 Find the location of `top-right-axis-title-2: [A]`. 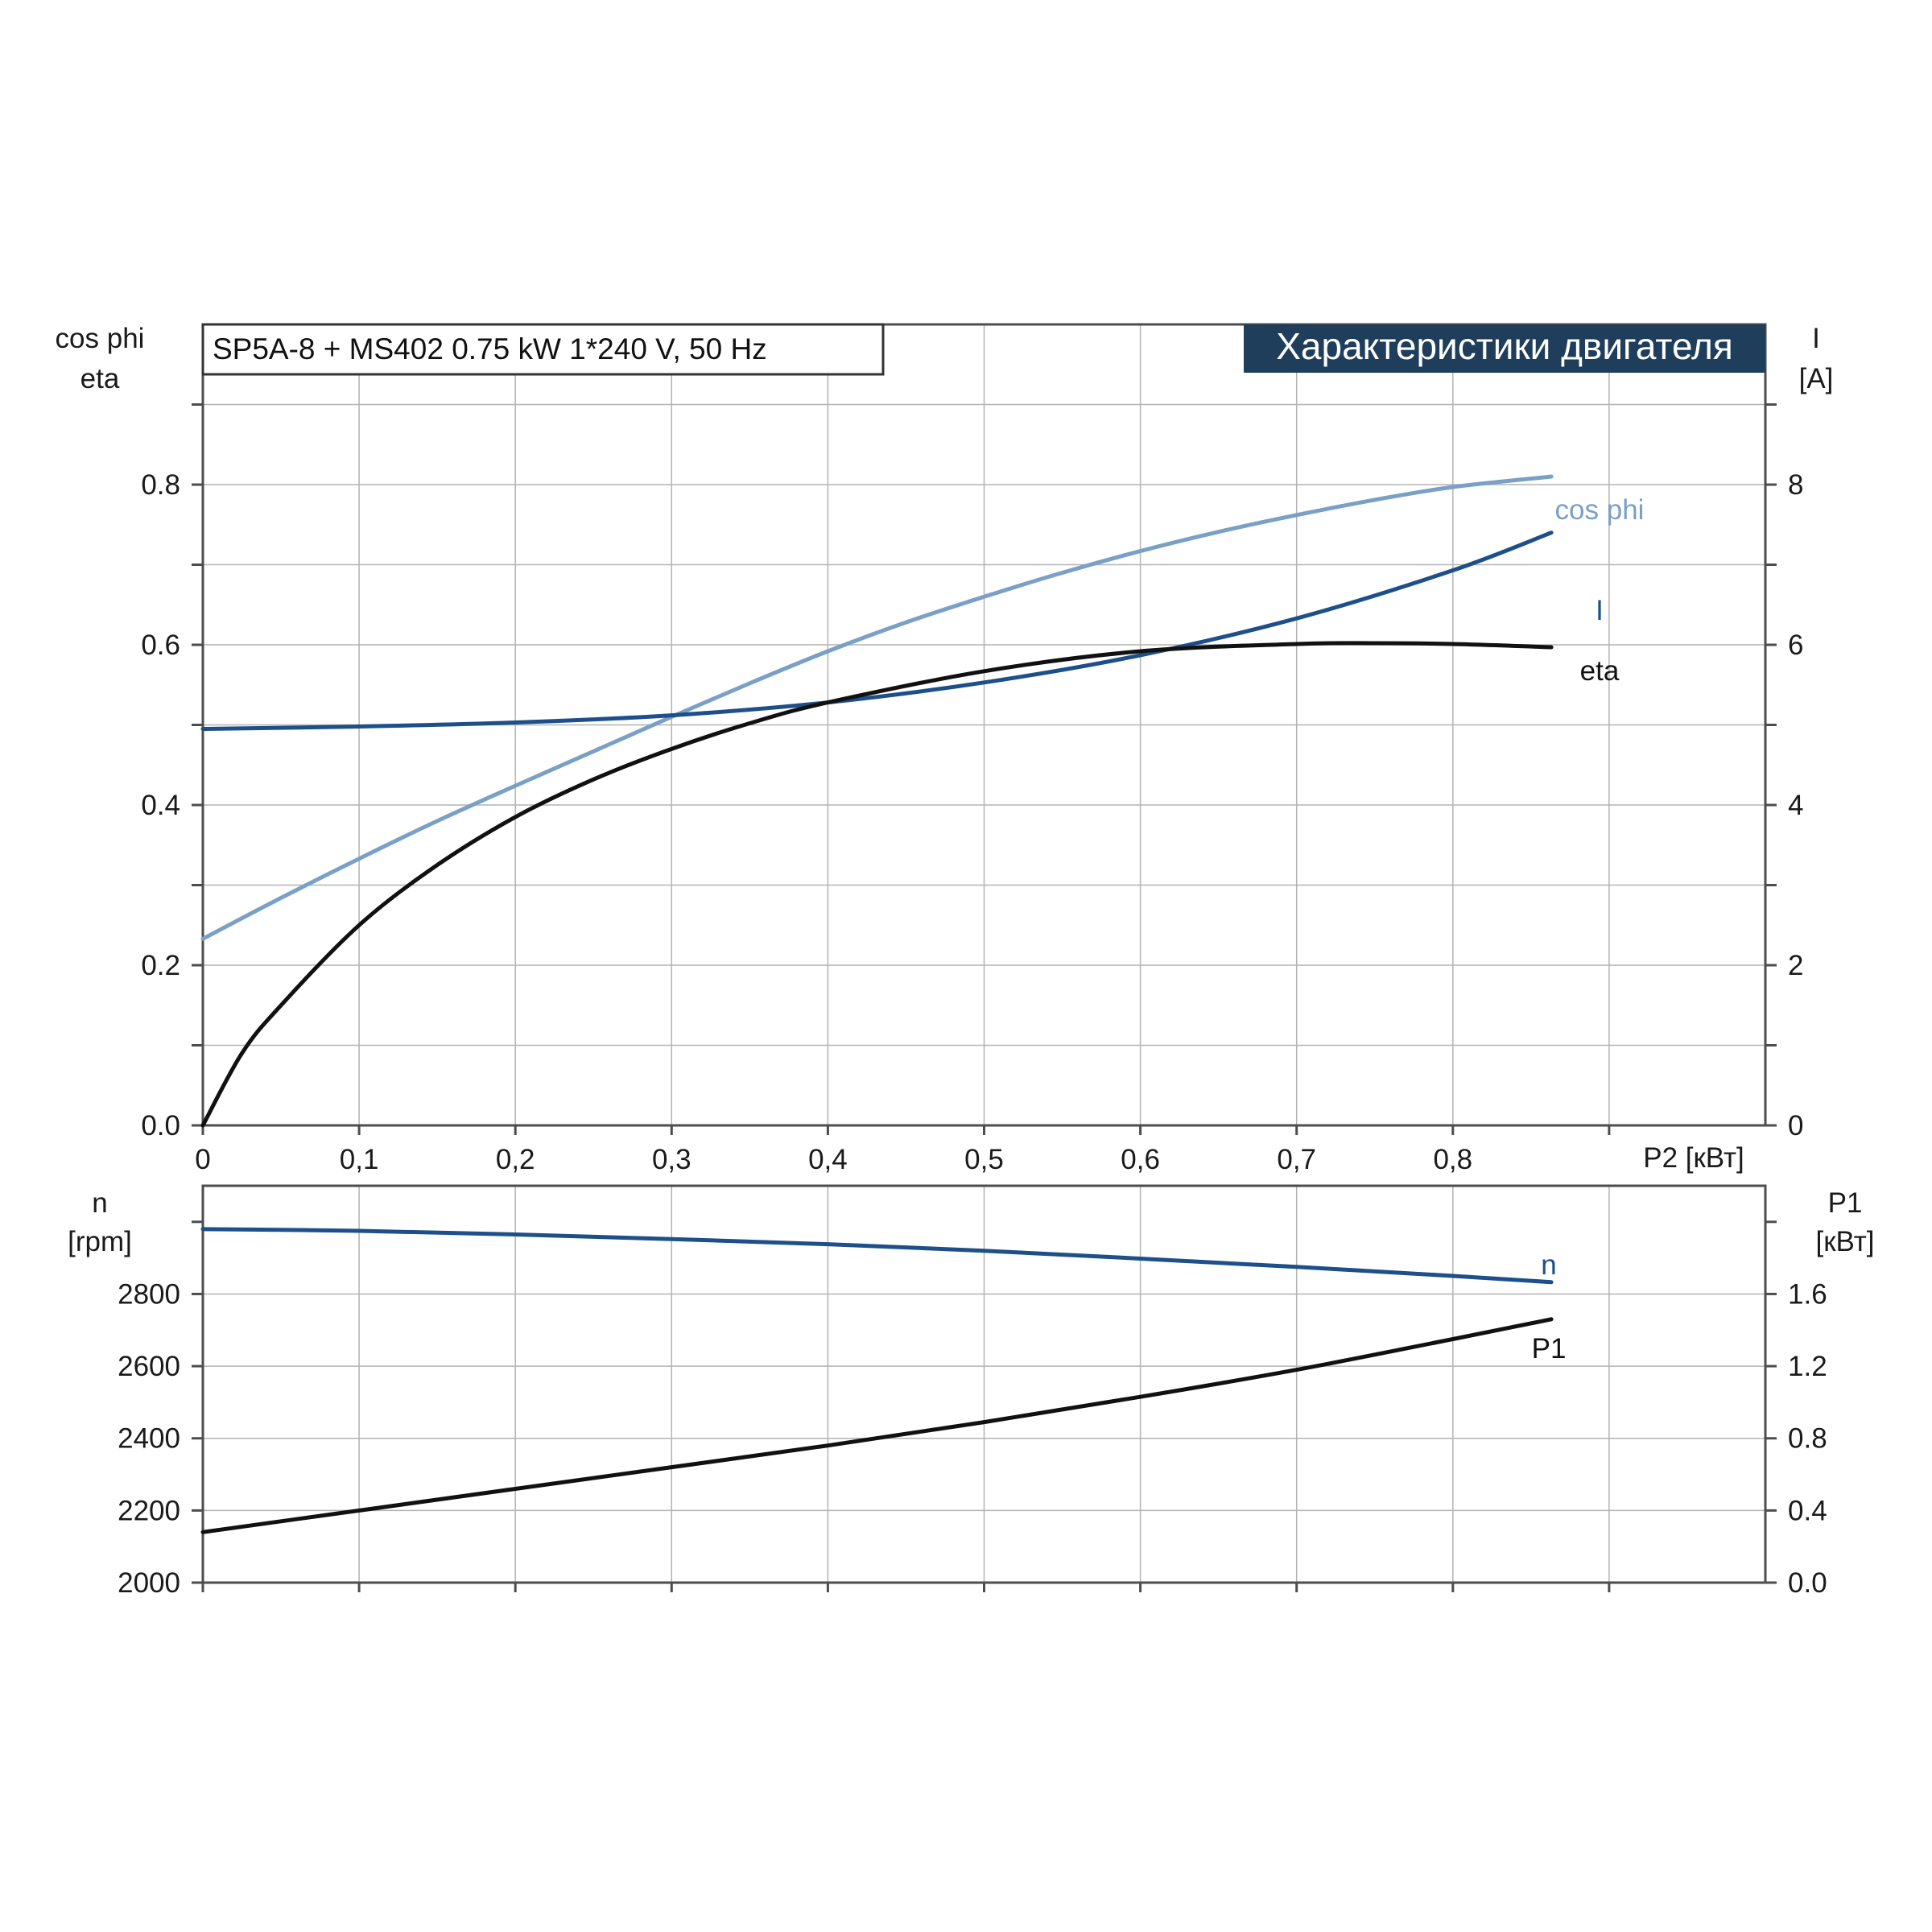

top-right-axis-title-2: [A] is located at coordinates (1816, 378).